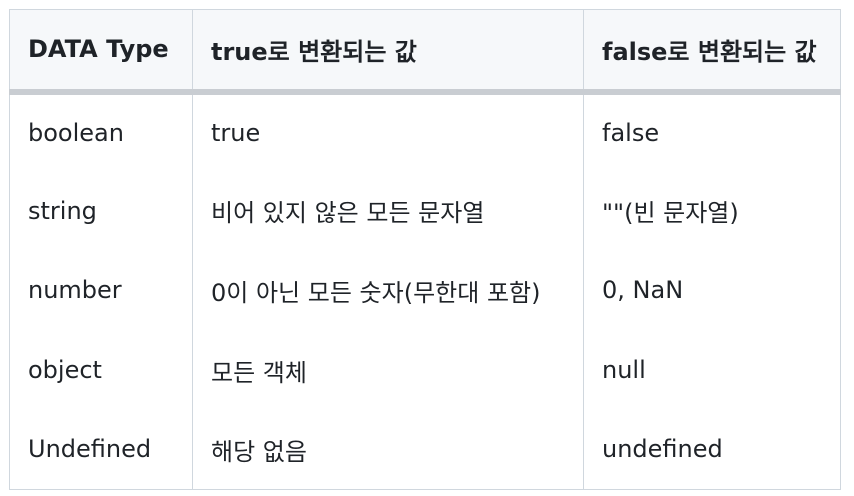 This screenshot has width=854, height=496. Describe the element at coordinates (712, 449) in the screenshot. I see `cell-false-value: undefined` at that location.